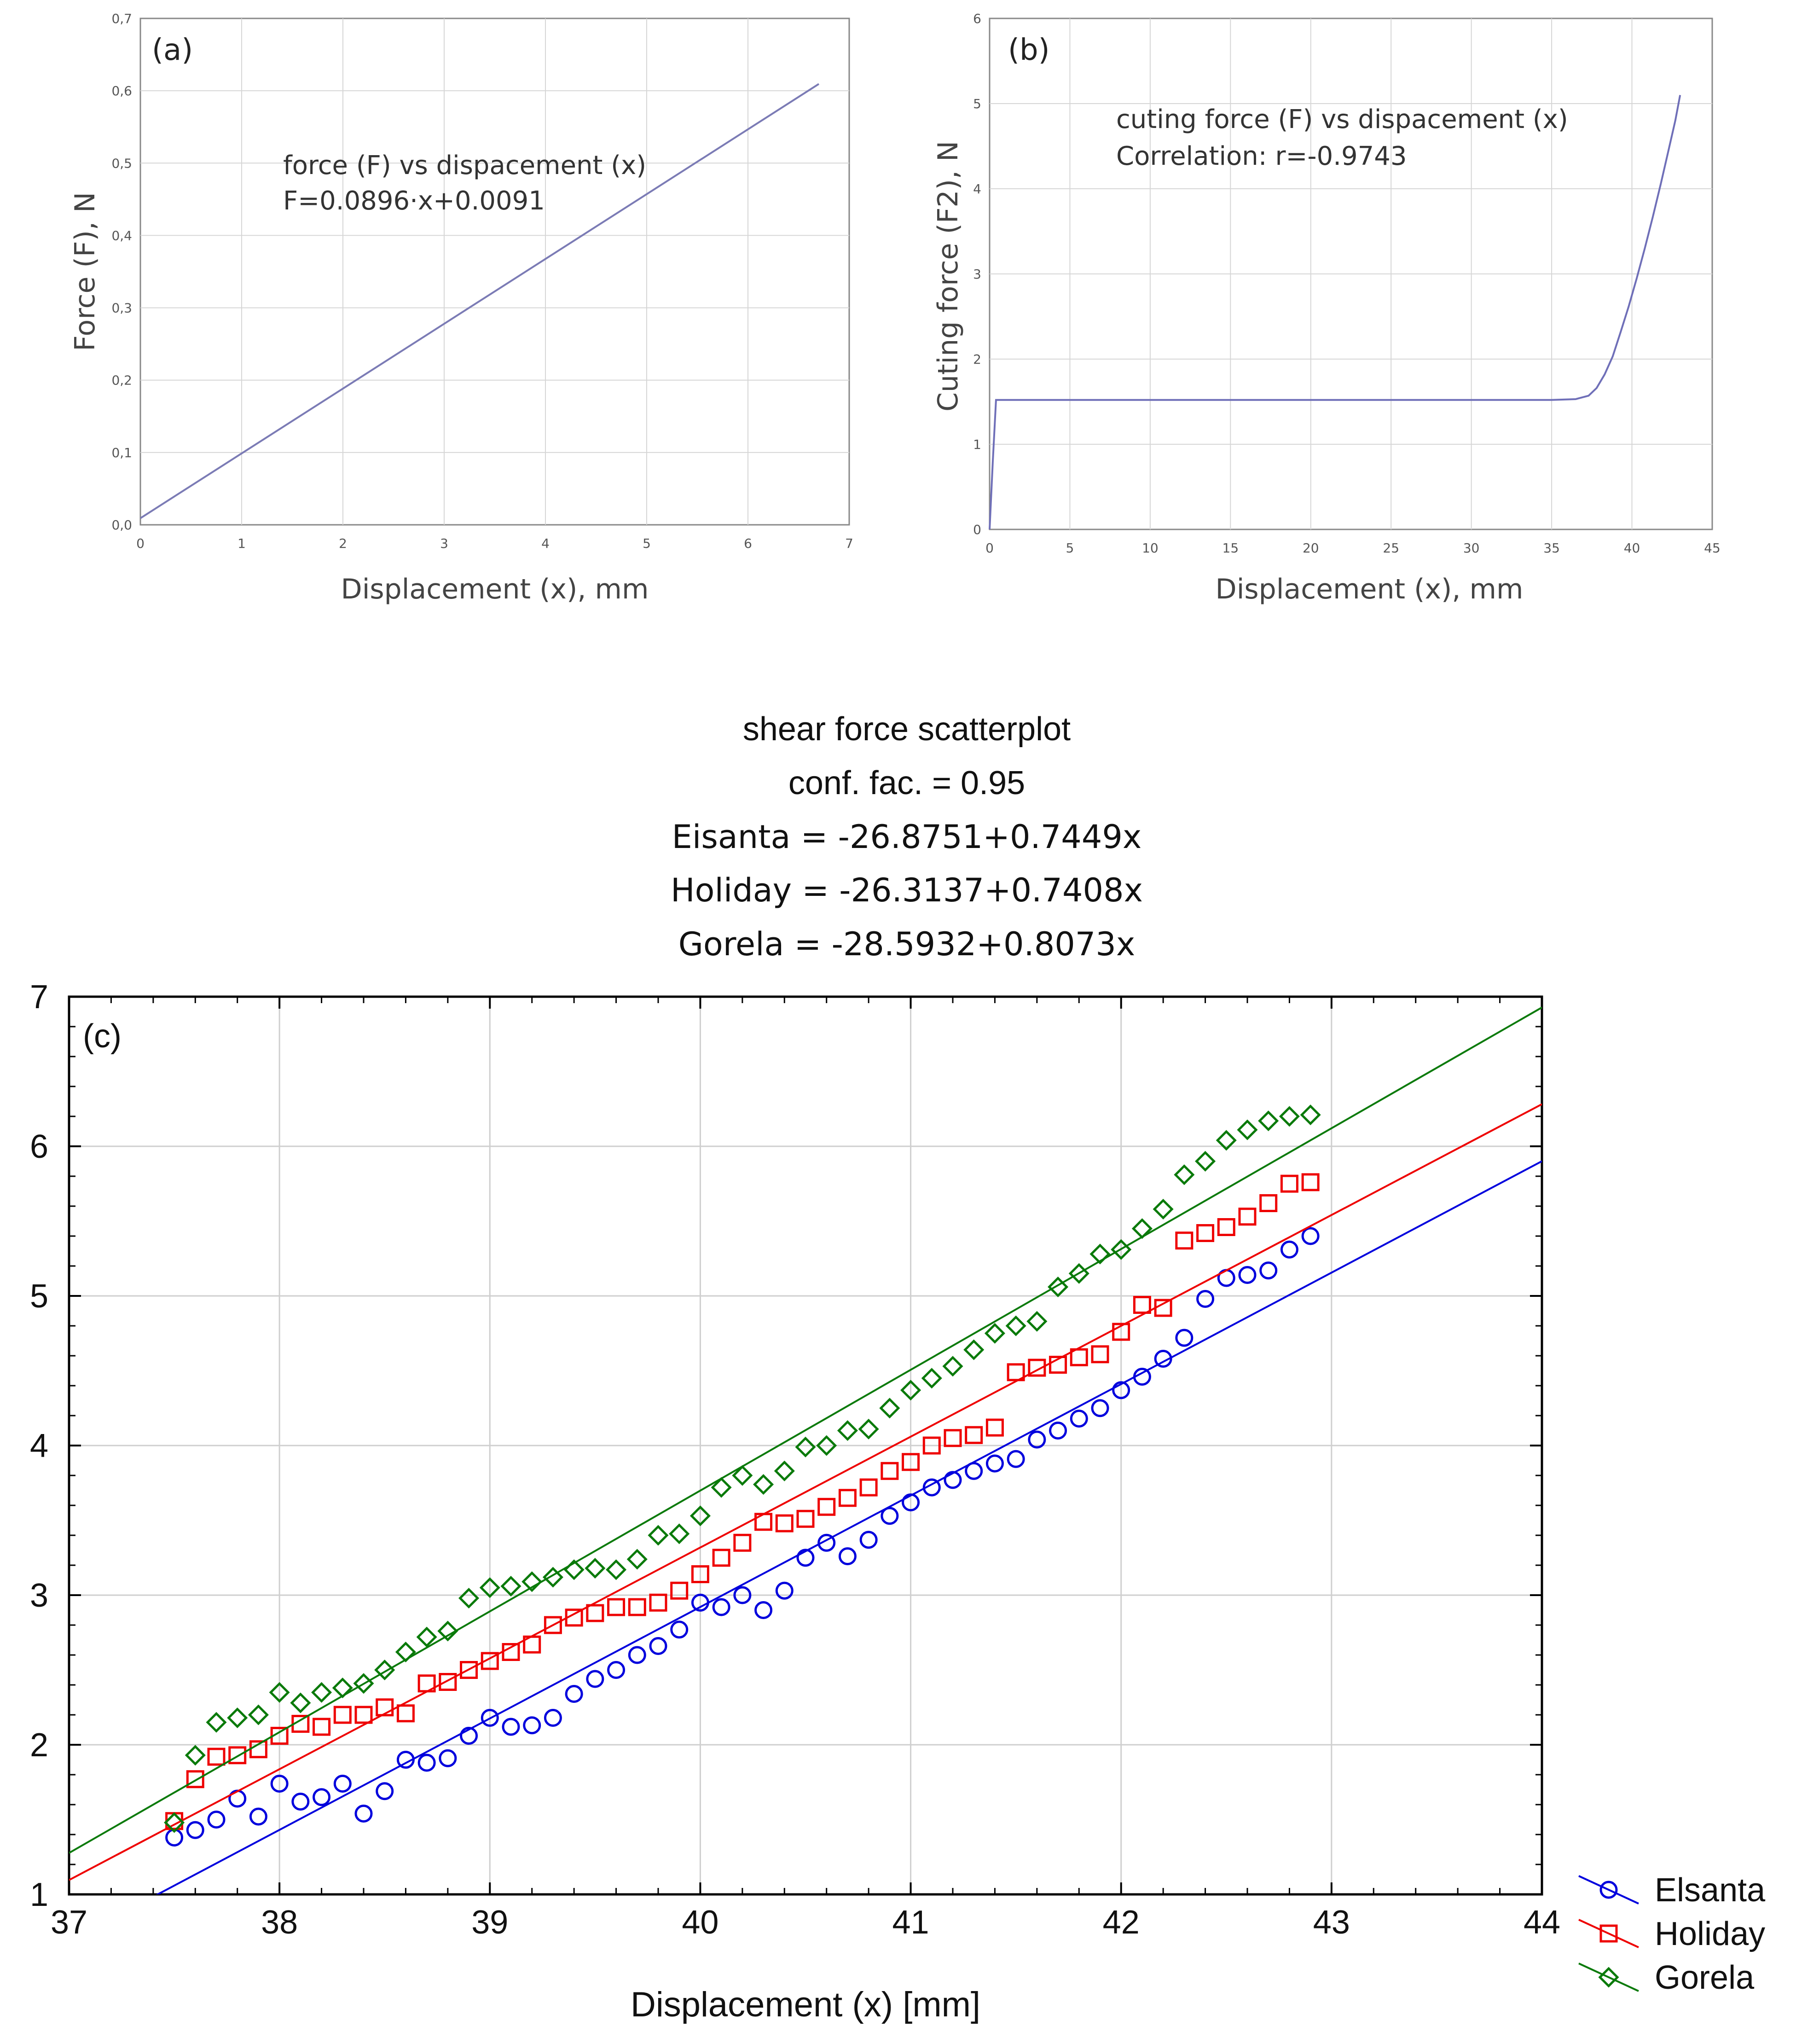  I want to click on legend-line-gorela, so click(1608, 1978).